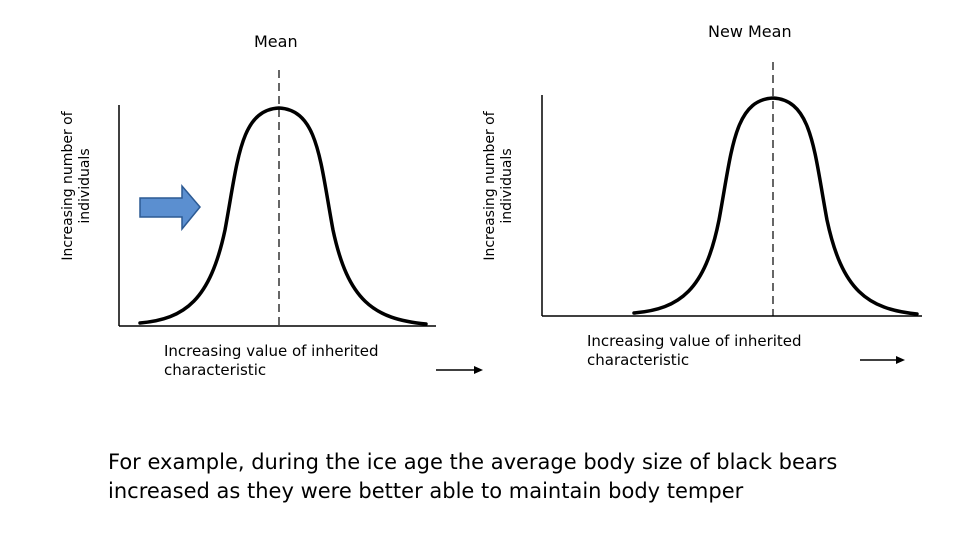  What do you see at coordinates (76, 186) in the screenshot?
I see `left-y-axis-label: Increasing number of individuals` at bounding box center [76, 186].